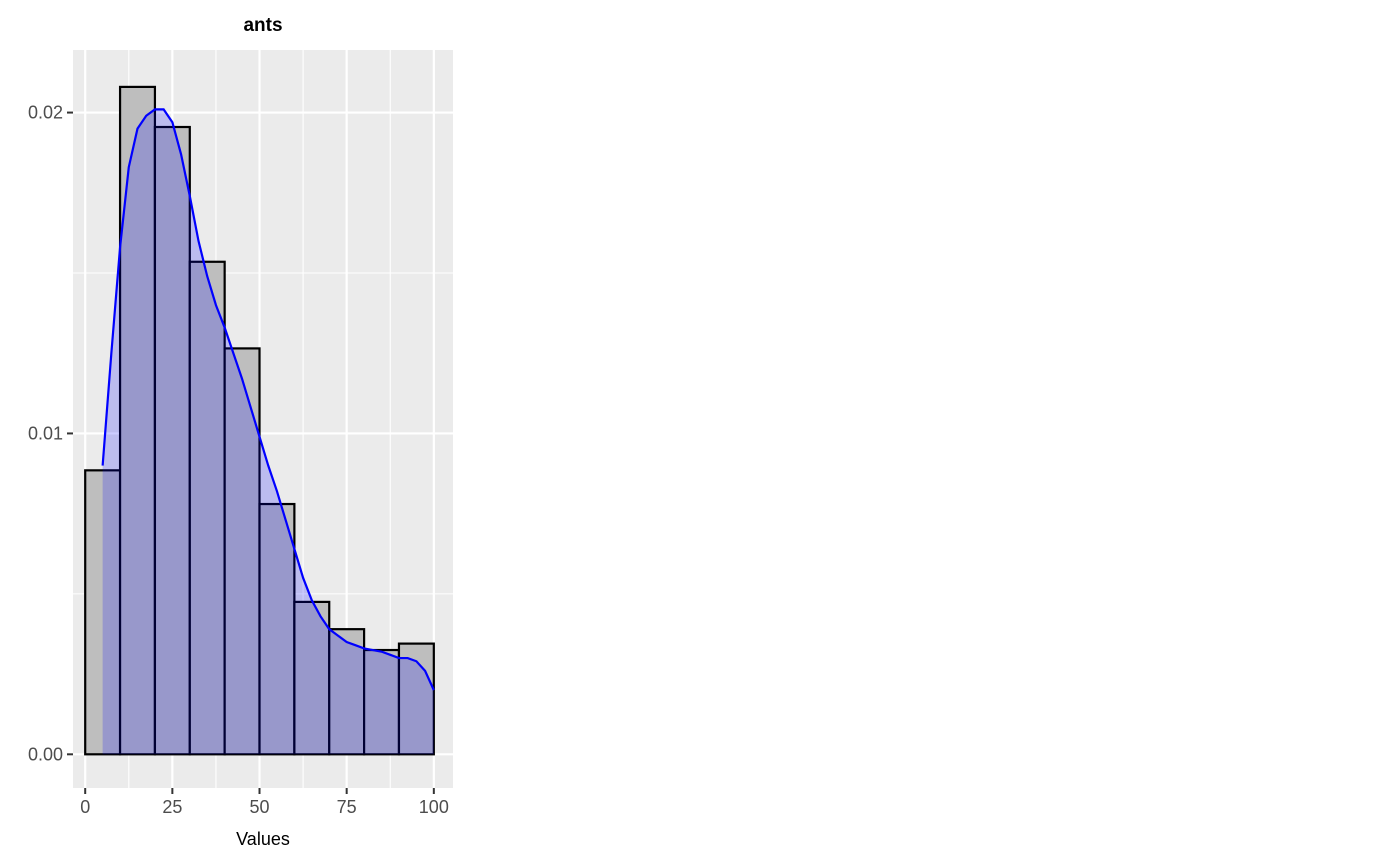  I want to click on y-axis: 0.00 0.01 0.02, so click(50, 433).